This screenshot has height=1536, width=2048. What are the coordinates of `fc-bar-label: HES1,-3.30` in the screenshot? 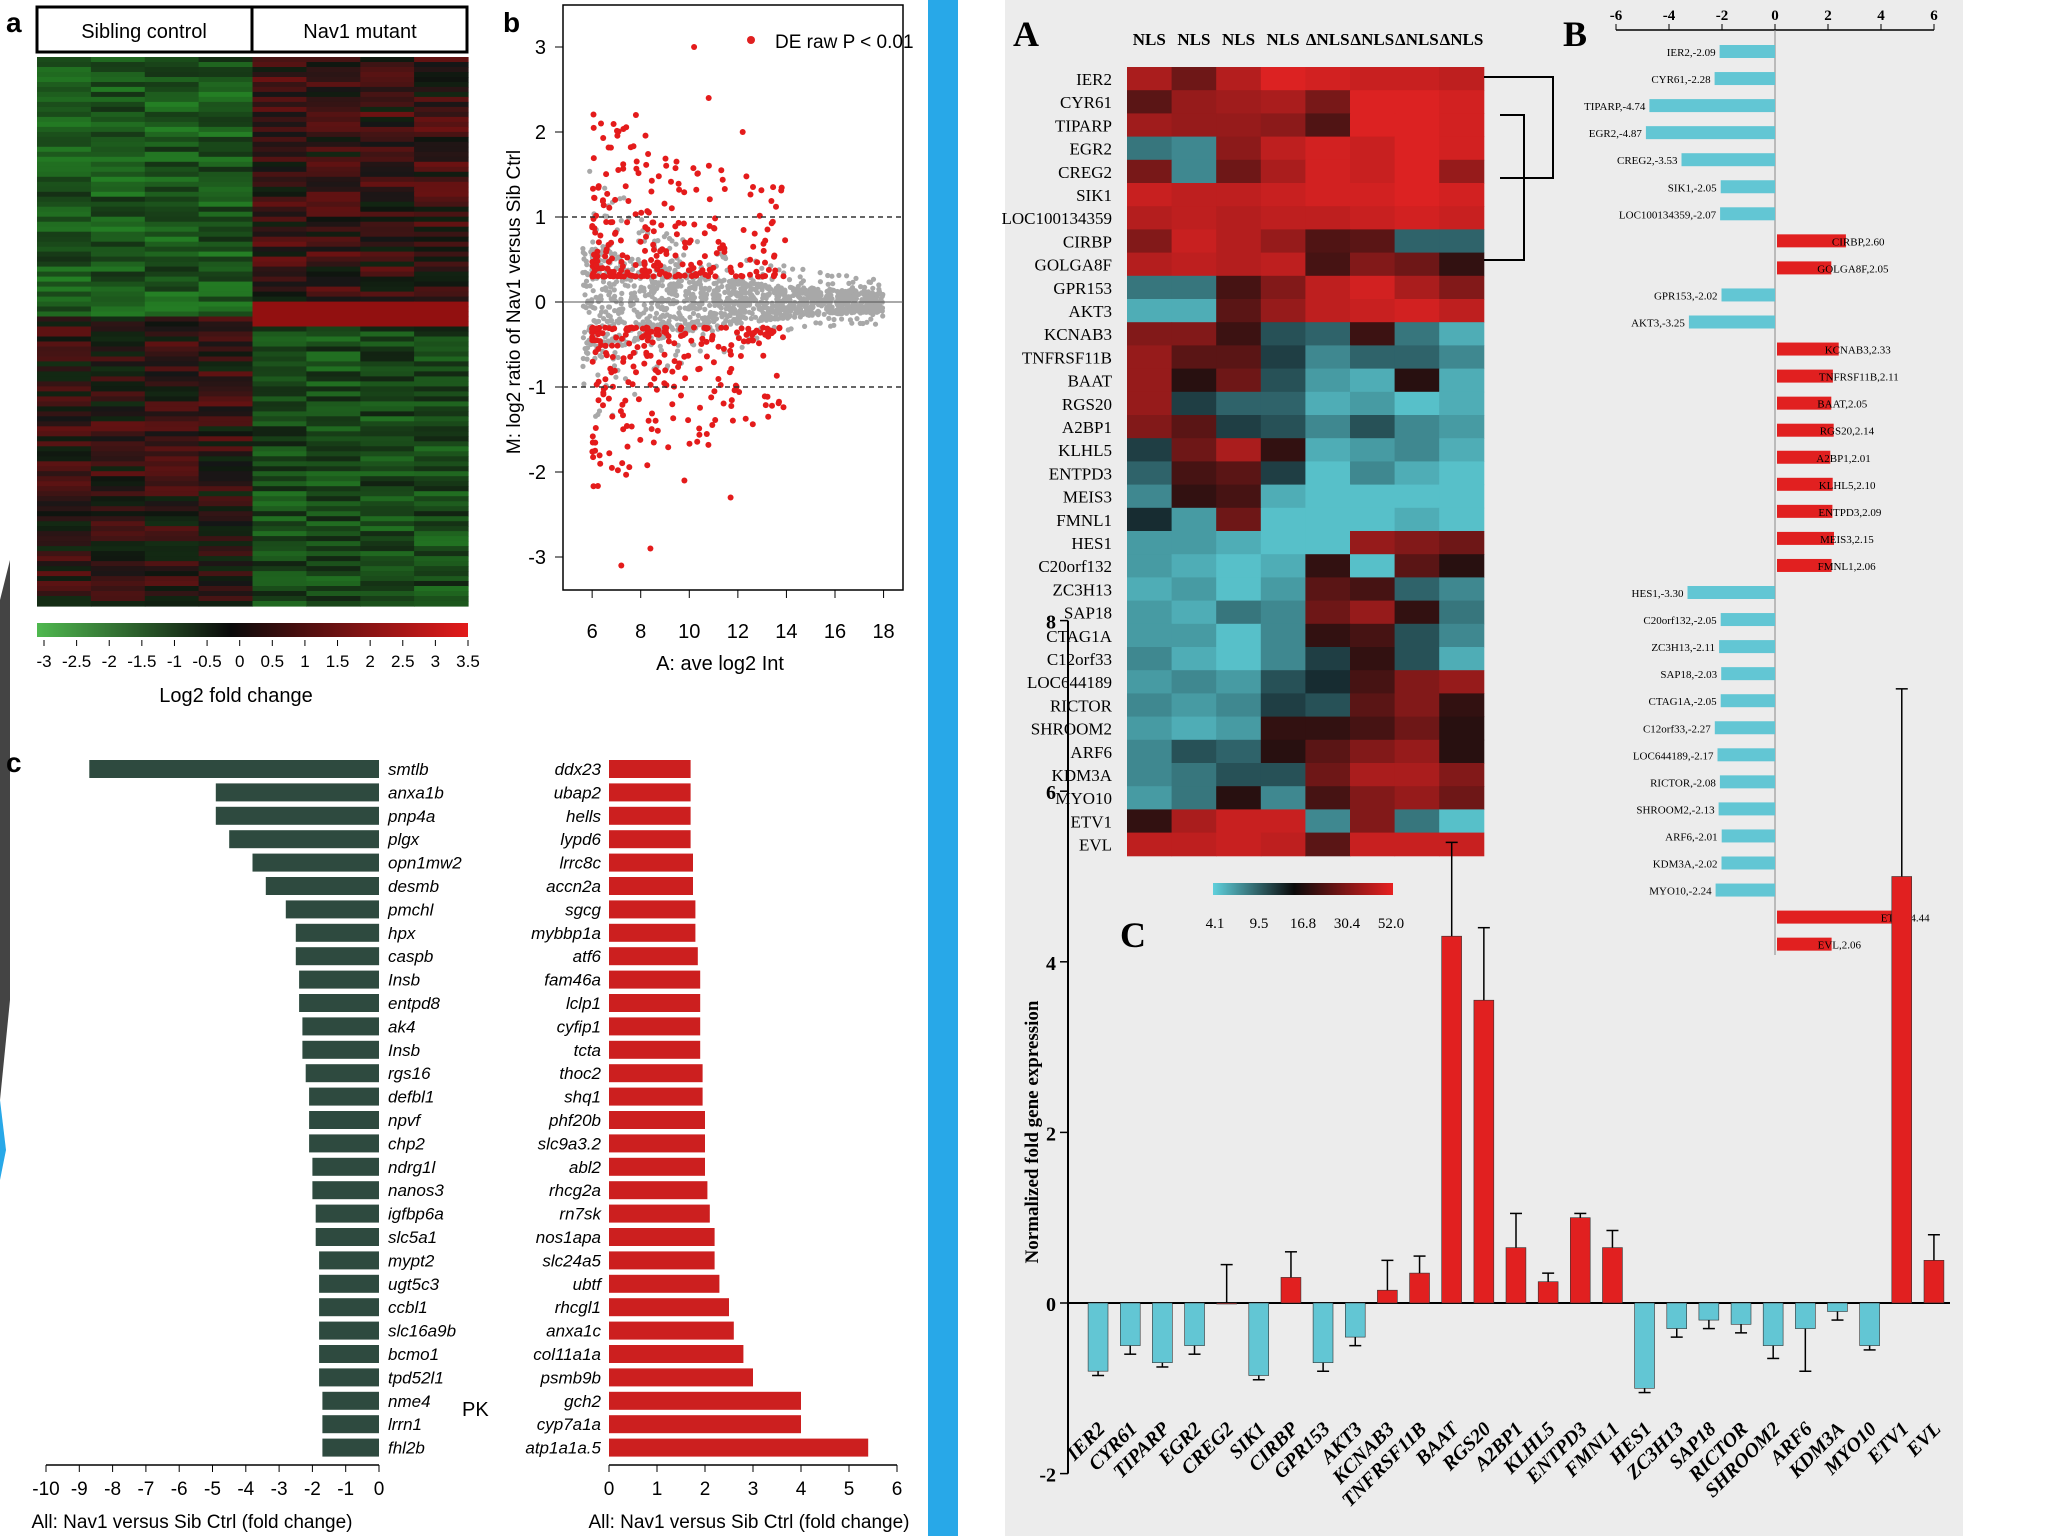 It's located at (1658, 594).